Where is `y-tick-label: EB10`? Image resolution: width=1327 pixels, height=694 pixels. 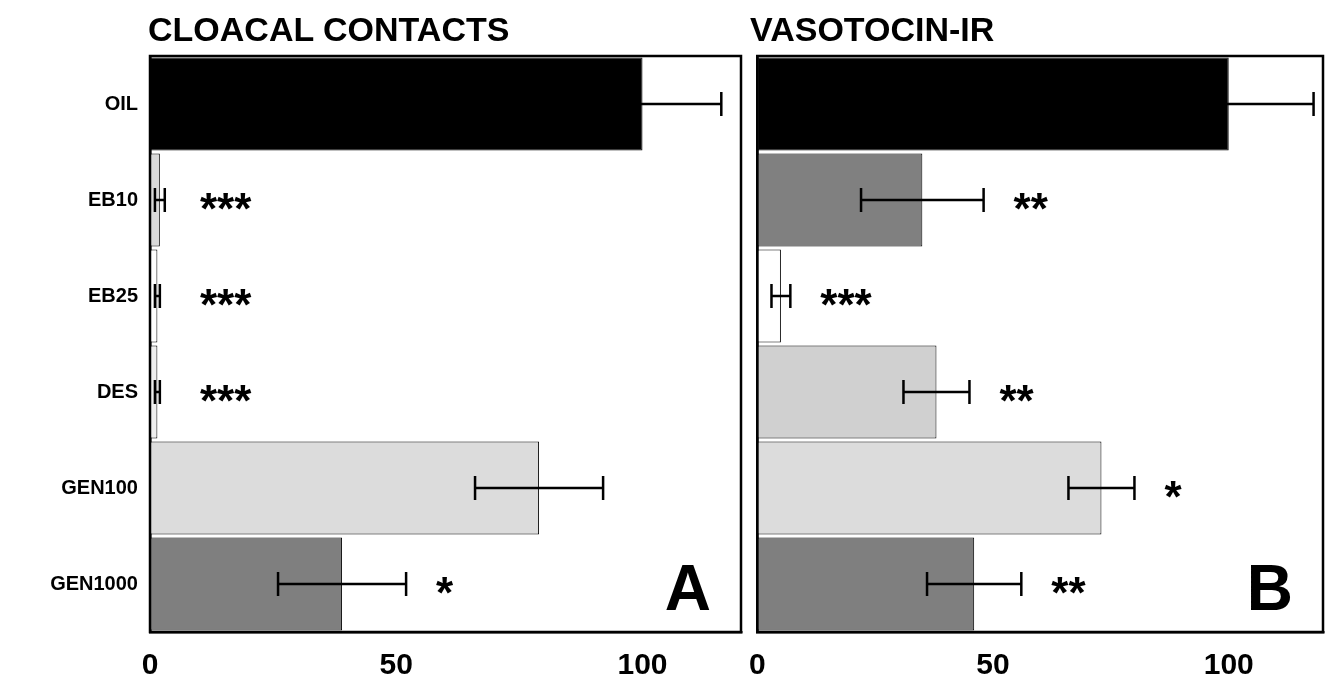 y-tick-label: EB10 is located at coordinates (112, 198).